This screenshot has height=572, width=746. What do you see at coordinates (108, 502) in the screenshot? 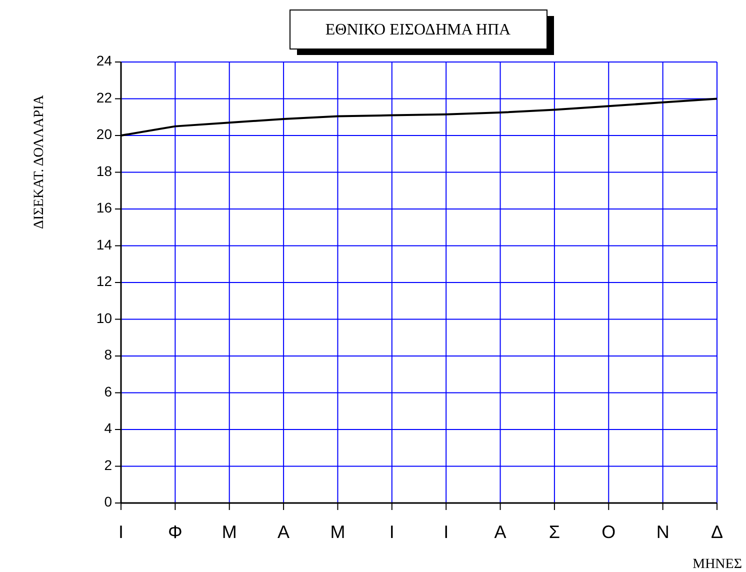
I see `y-tick-label: 0` at bounding box center [108, 502].